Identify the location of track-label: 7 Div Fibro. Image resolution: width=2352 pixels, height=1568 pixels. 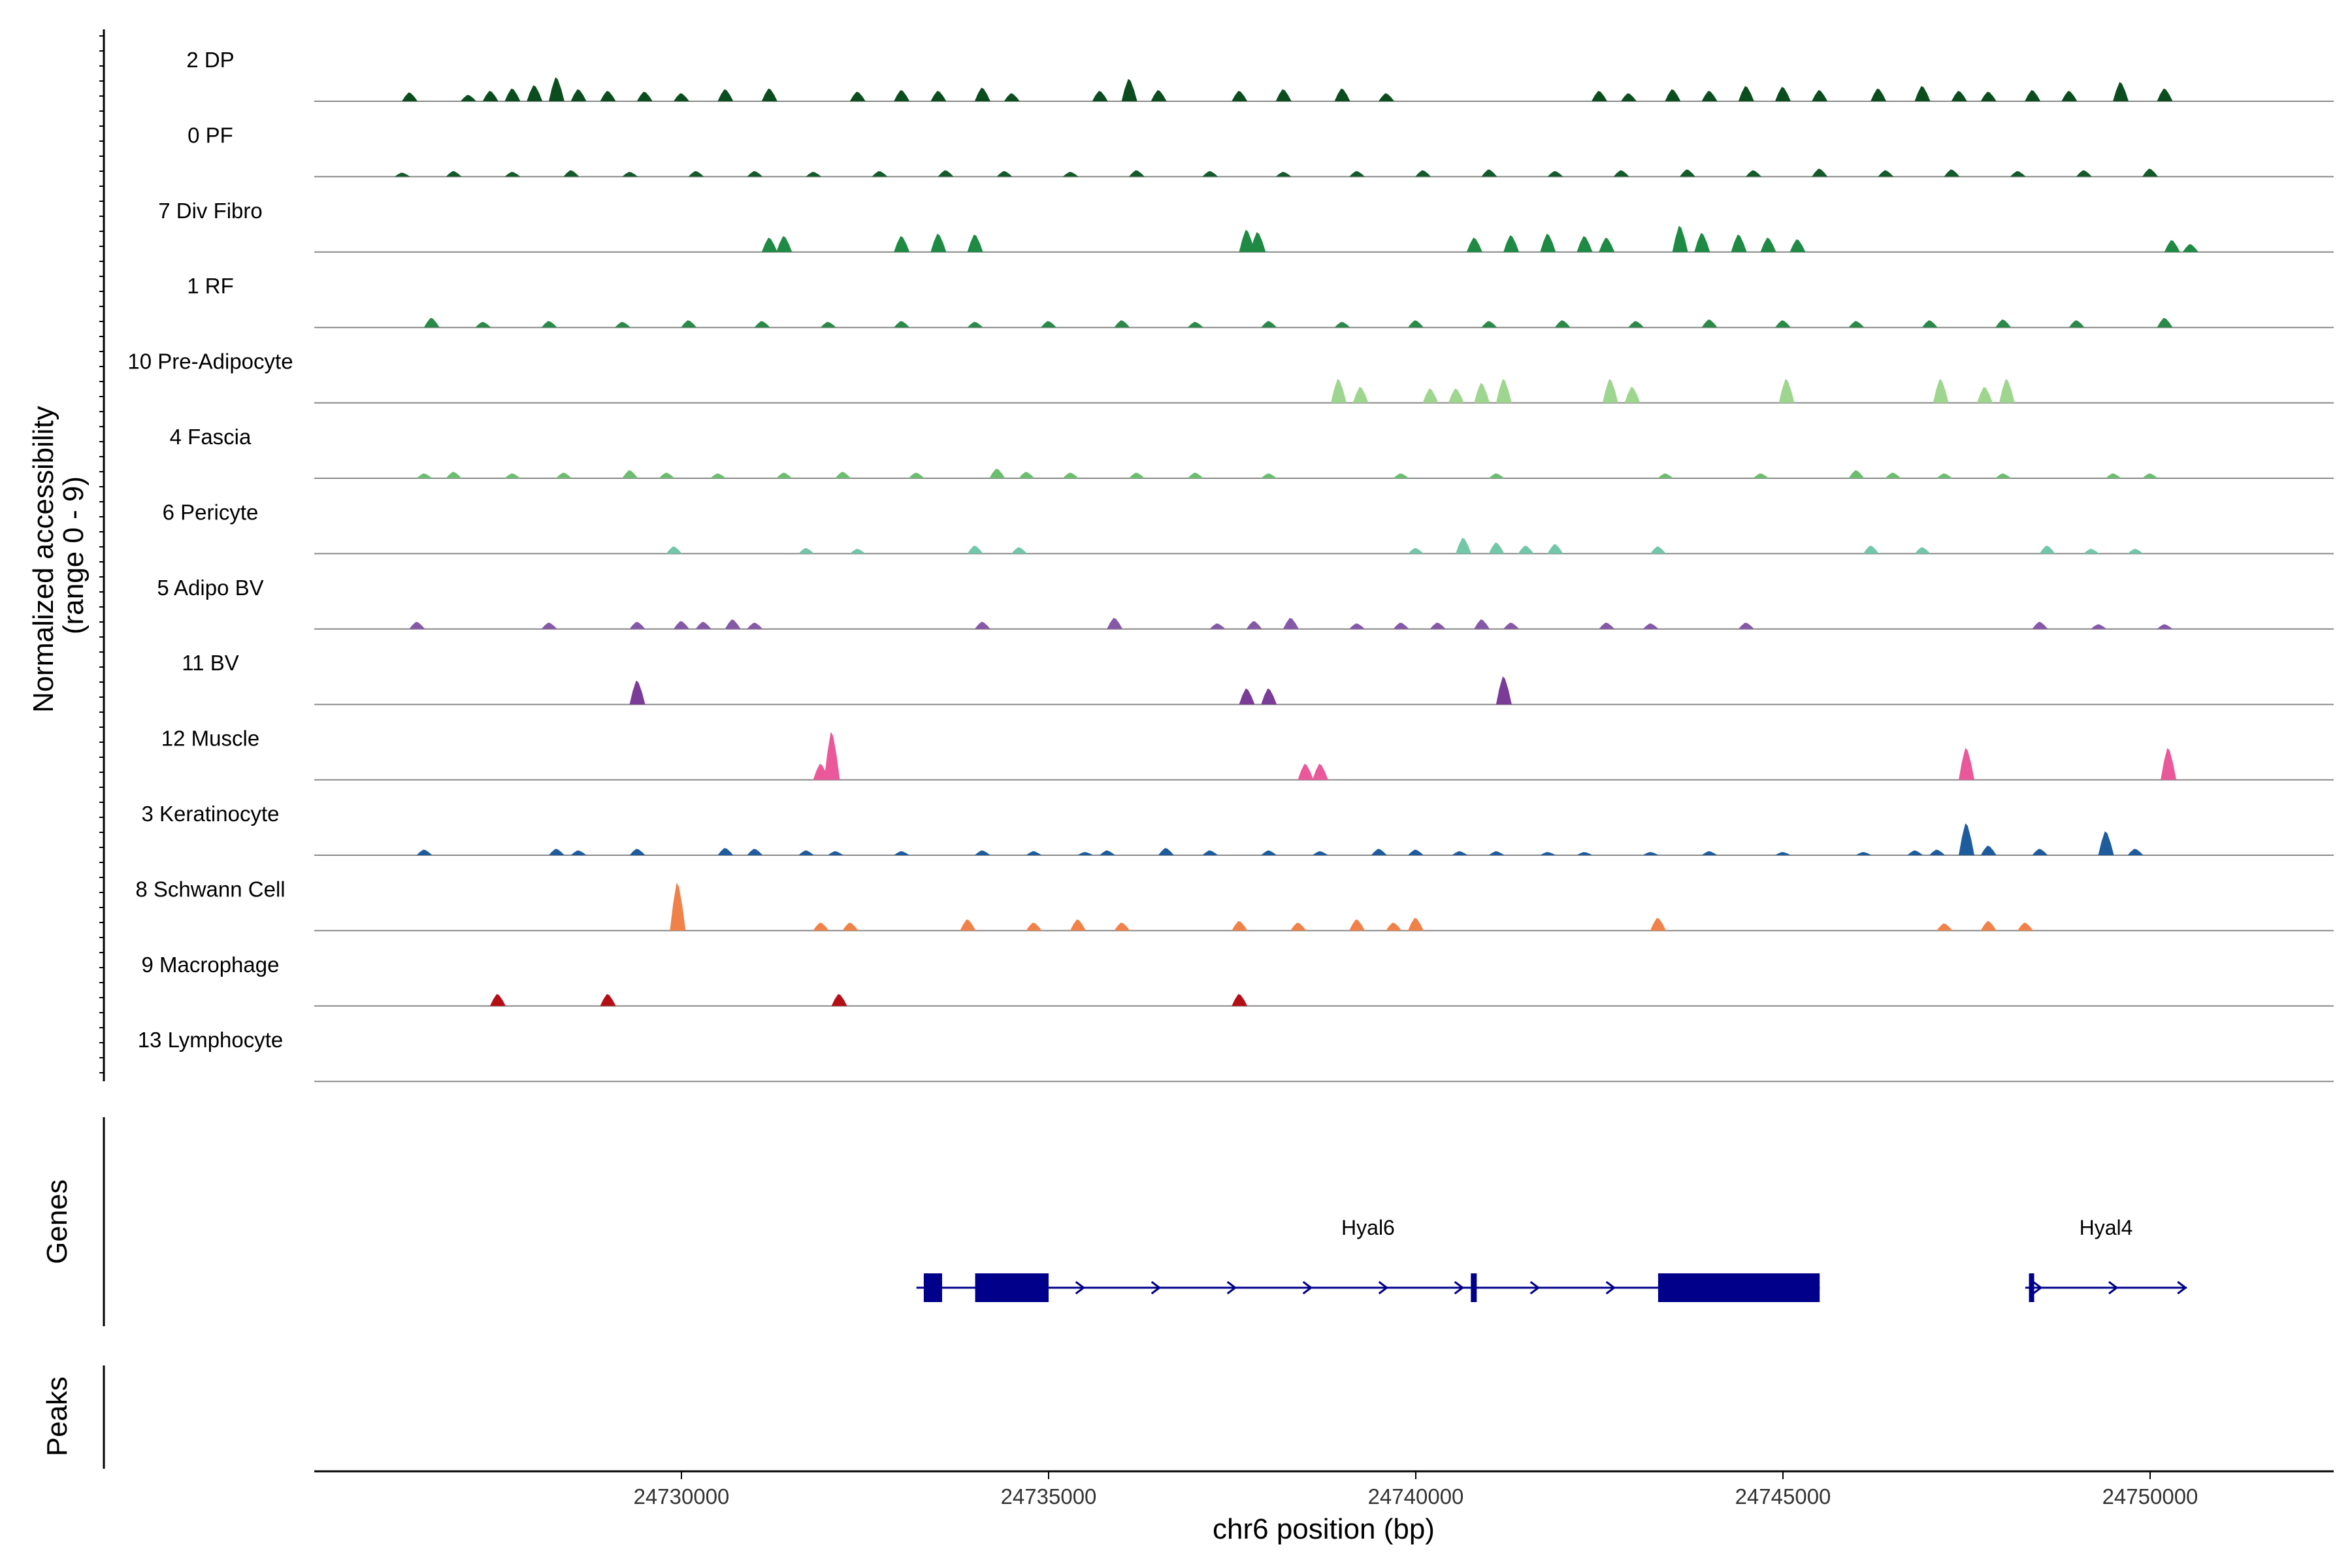
(210, 211).